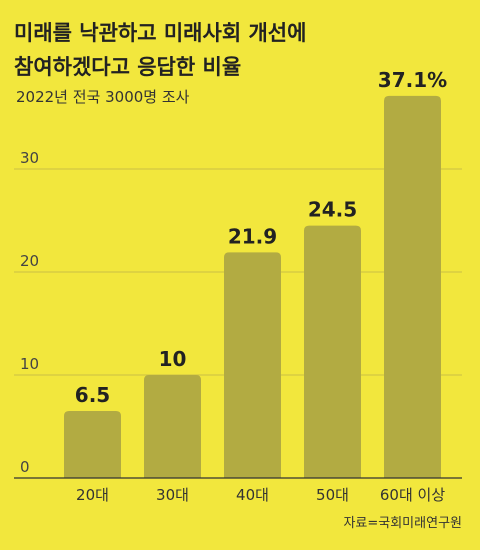 The width and height of the screenshot is (480, 550). Describe the element at coordinates (92, 395) in the screenshot. I see `data-label-1: 6.5` at that location.